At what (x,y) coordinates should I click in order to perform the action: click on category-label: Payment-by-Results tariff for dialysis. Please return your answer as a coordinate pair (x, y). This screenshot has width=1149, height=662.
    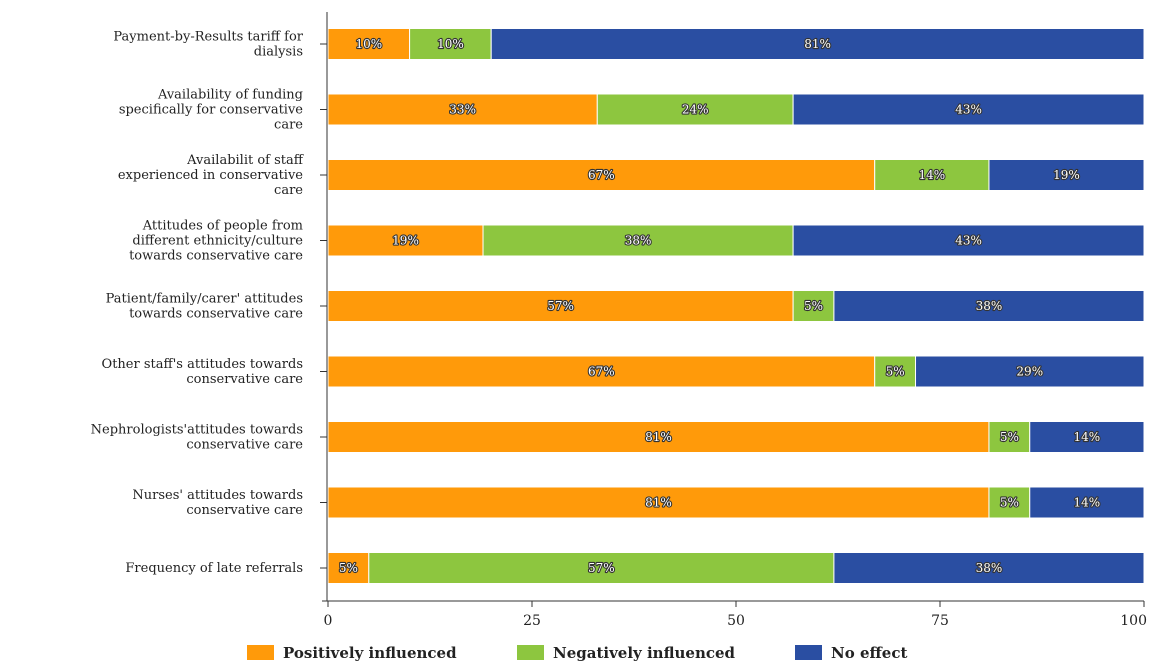
    Looking at the image, I should click on (208, 45).